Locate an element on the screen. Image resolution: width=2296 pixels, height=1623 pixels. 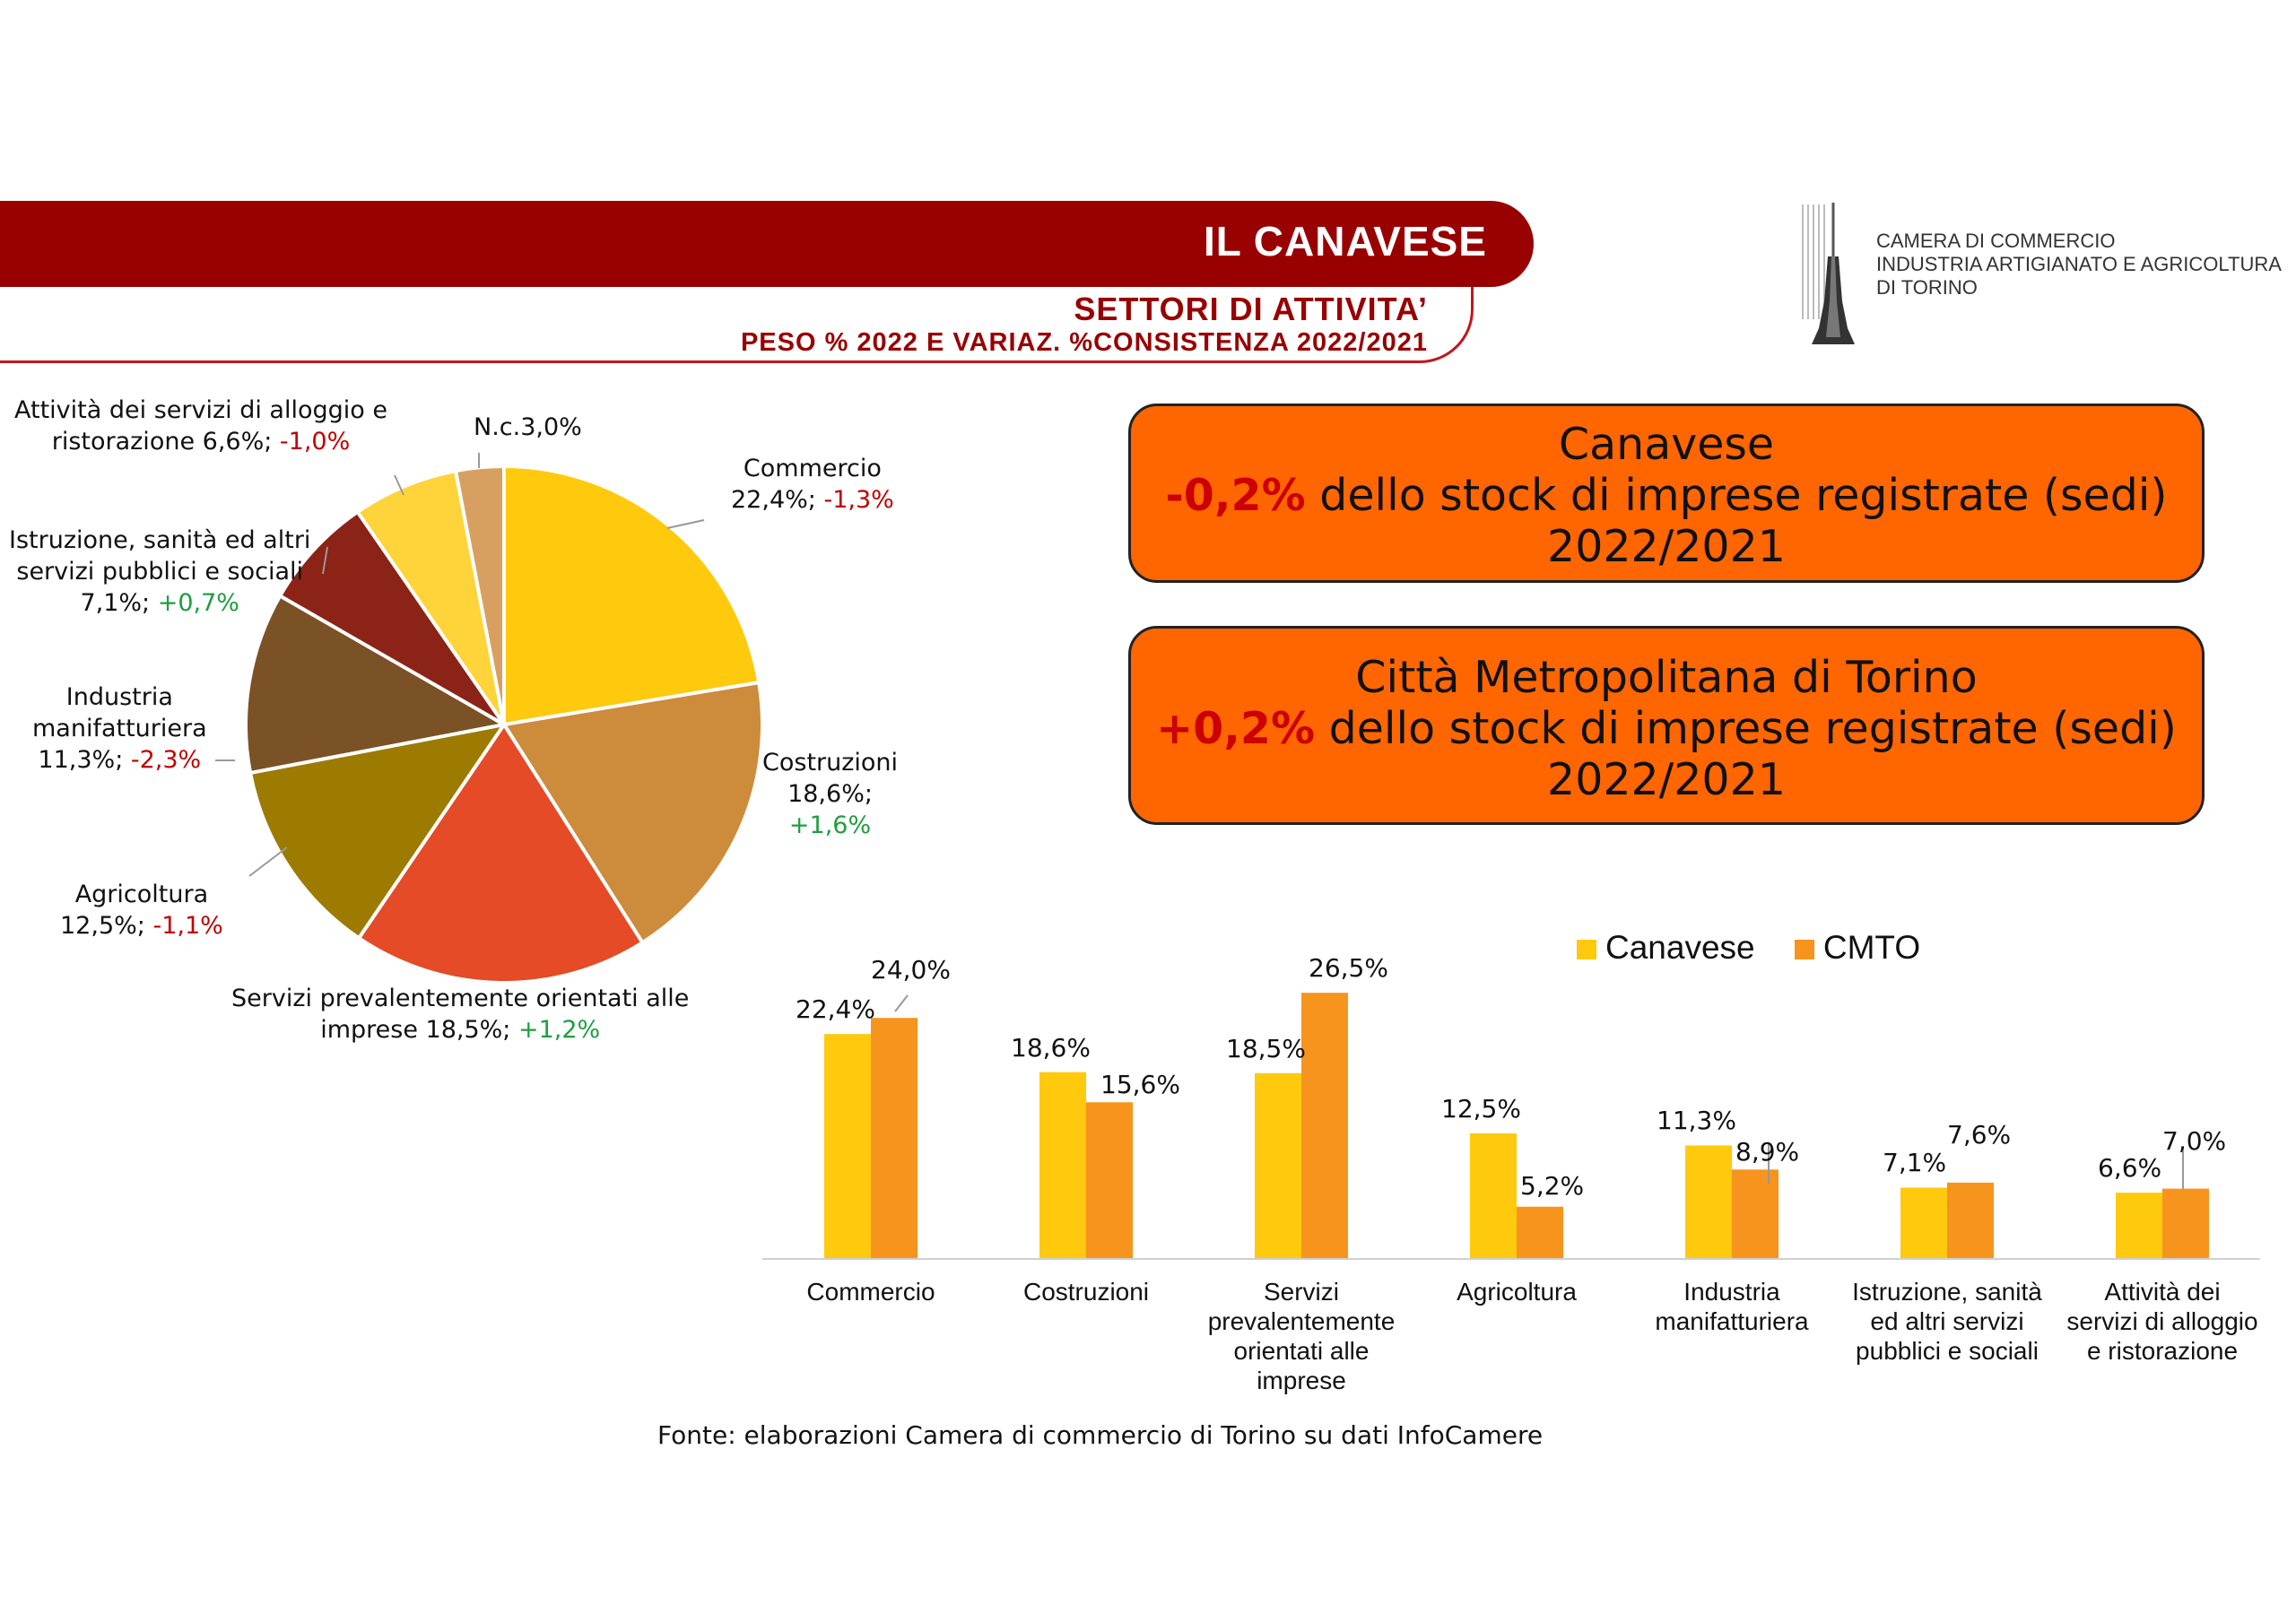
leader-line-istruzione is located at coordinates (325, 560).